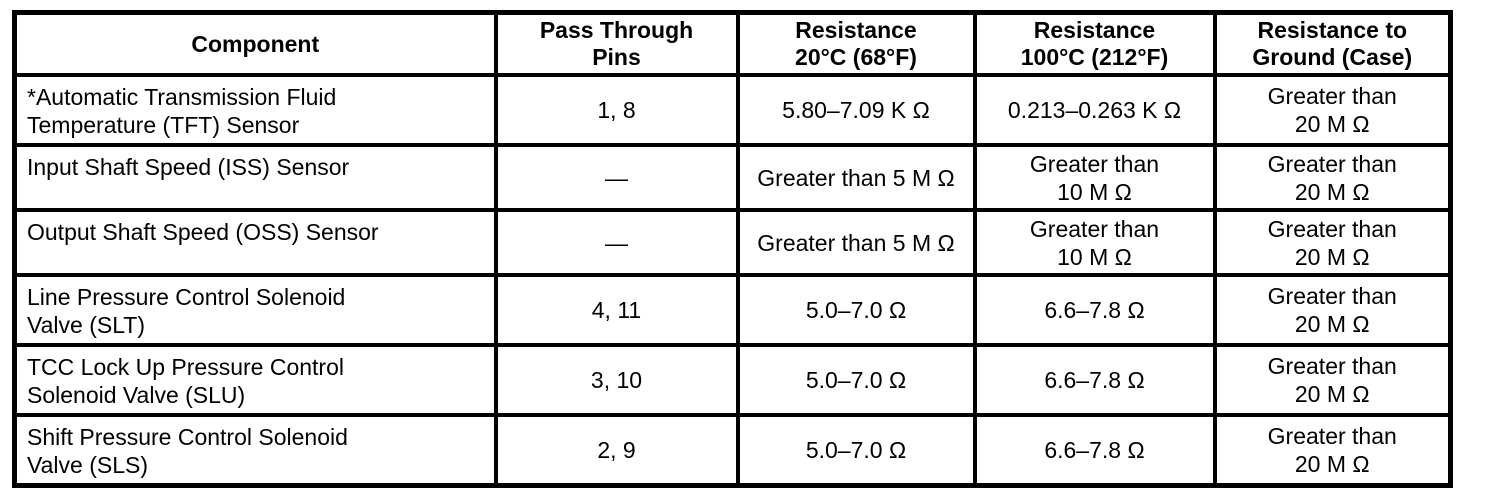 This screenshot has height=490, width=1504. Describe the element at coordinates (1094, 110) in the screenshot. I see `cell-resistance-100c: 0.213–0.263 K Ω` at that location.